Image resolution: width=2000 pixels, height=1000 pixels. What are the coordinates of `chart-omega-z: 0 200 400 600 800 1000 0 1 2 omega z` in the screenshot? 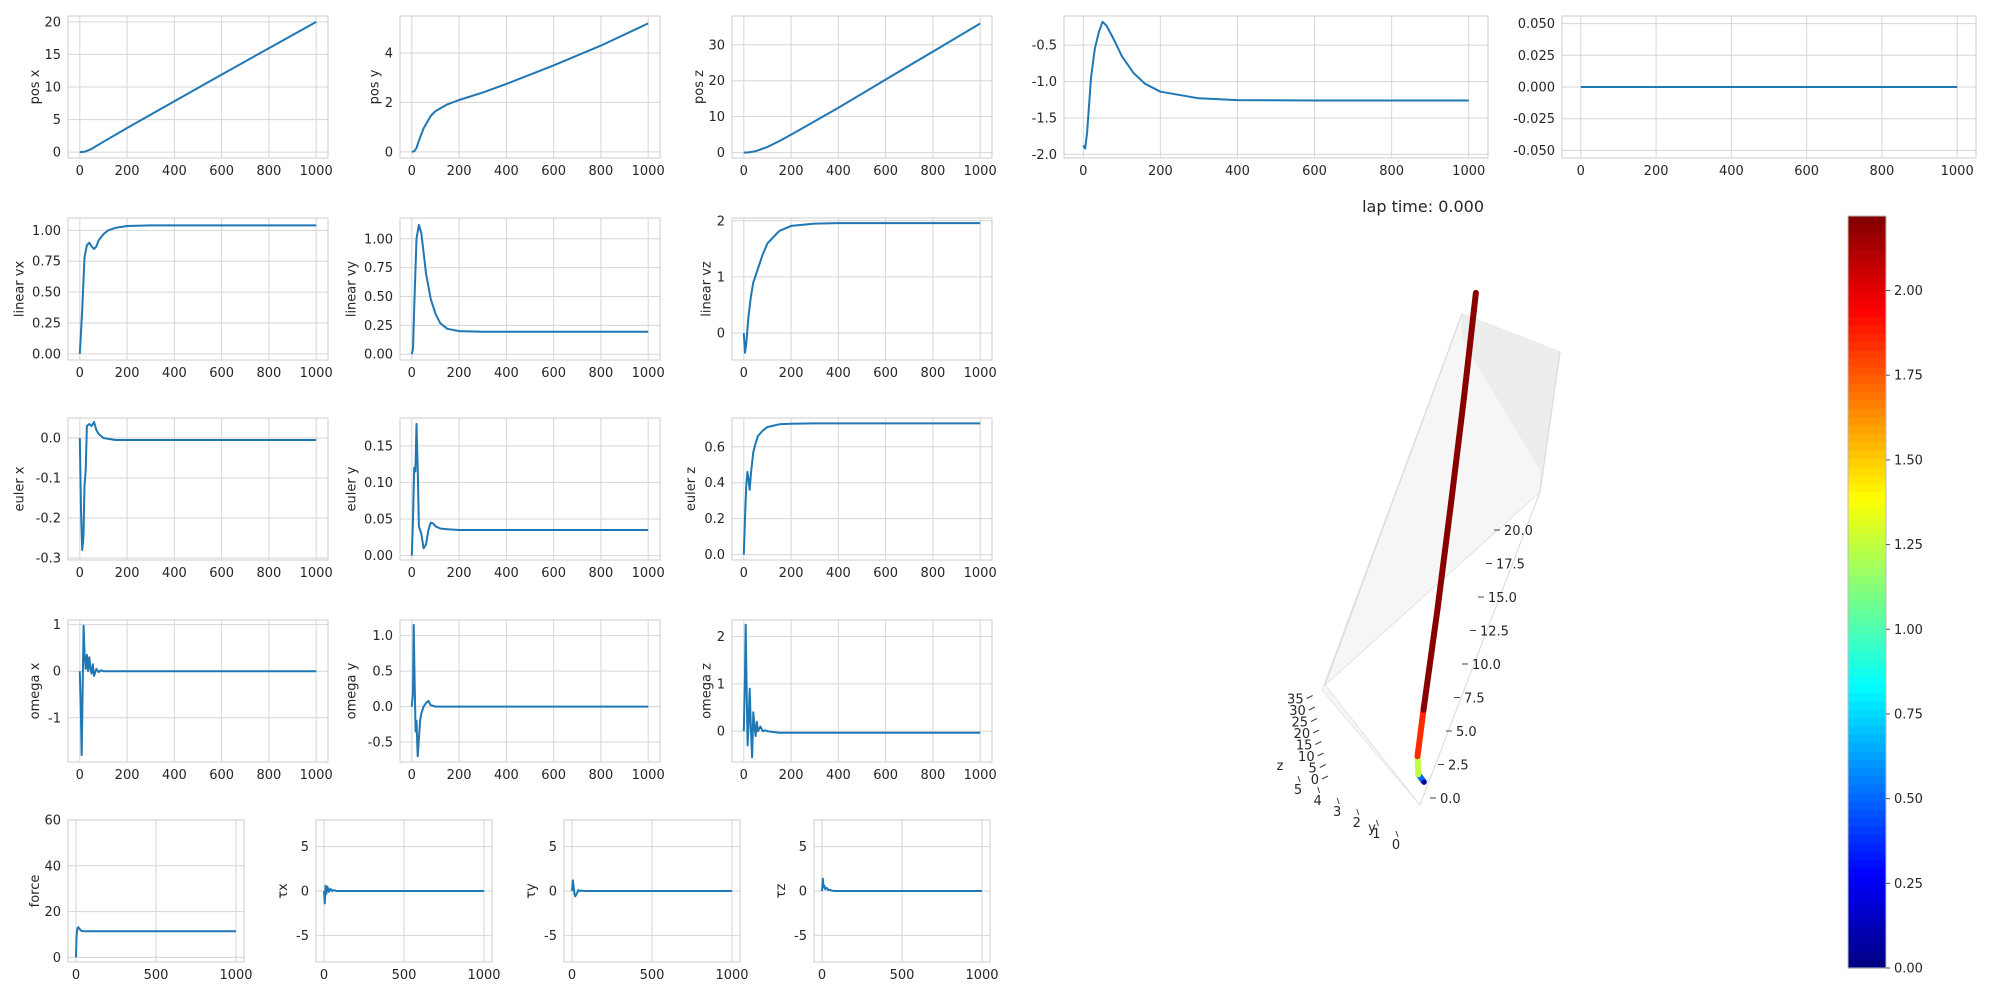 It's located at (848, 701).